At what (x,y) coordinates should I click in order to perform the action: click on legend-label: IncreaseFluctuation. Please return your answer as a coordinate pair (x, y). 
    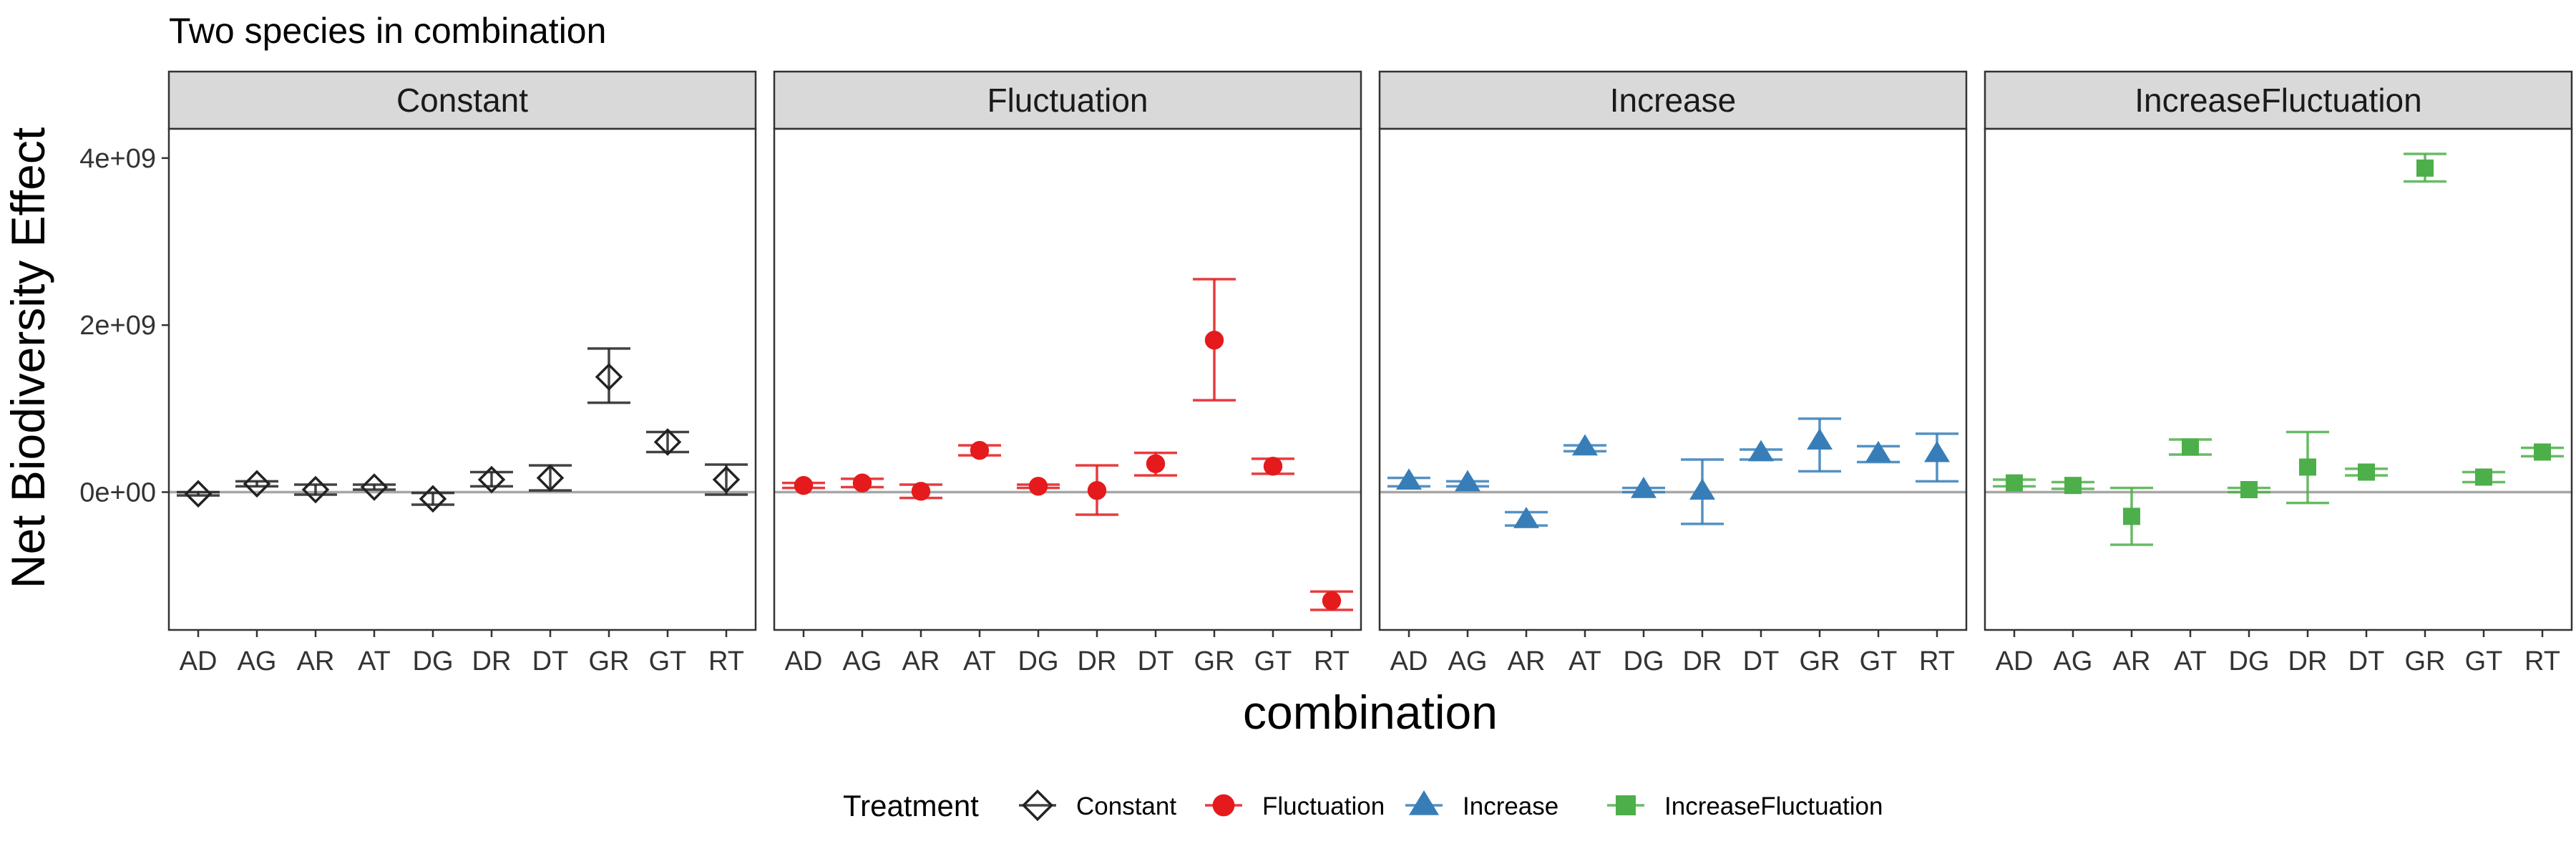
    Looking at the image, I should click on (1773, 806).